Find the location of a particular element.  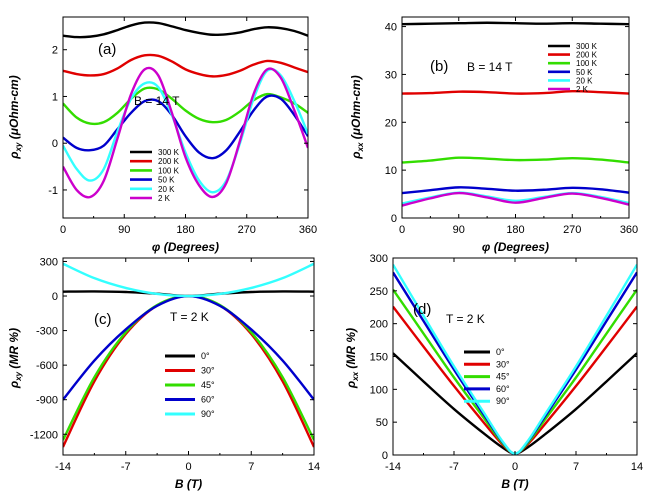

y-tick-label: -300 is located at coordinates (47, 332).